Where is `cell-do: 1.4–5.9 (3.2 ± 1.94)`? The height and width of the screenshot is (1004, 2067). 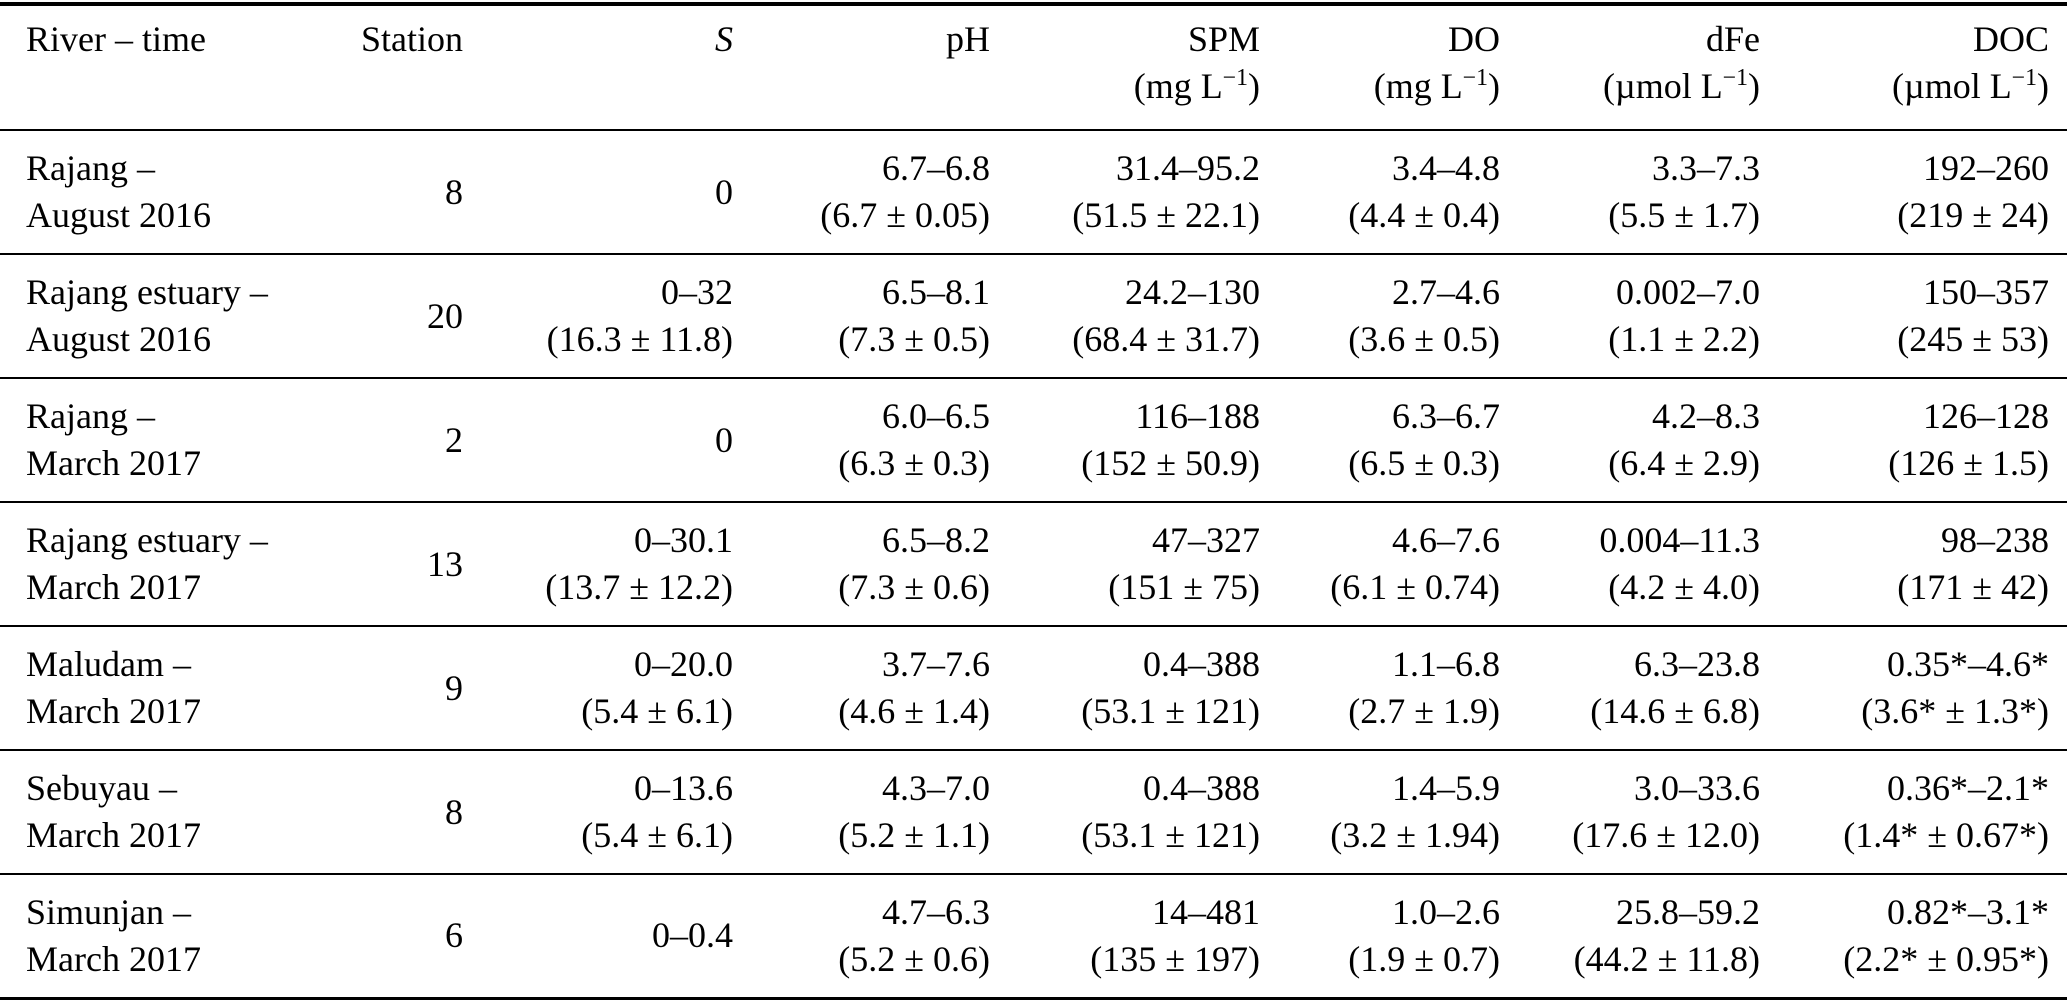
cell-do: 1.4–5.9 (3.2 ± 1.94) is located at coordinates (1380, 812).